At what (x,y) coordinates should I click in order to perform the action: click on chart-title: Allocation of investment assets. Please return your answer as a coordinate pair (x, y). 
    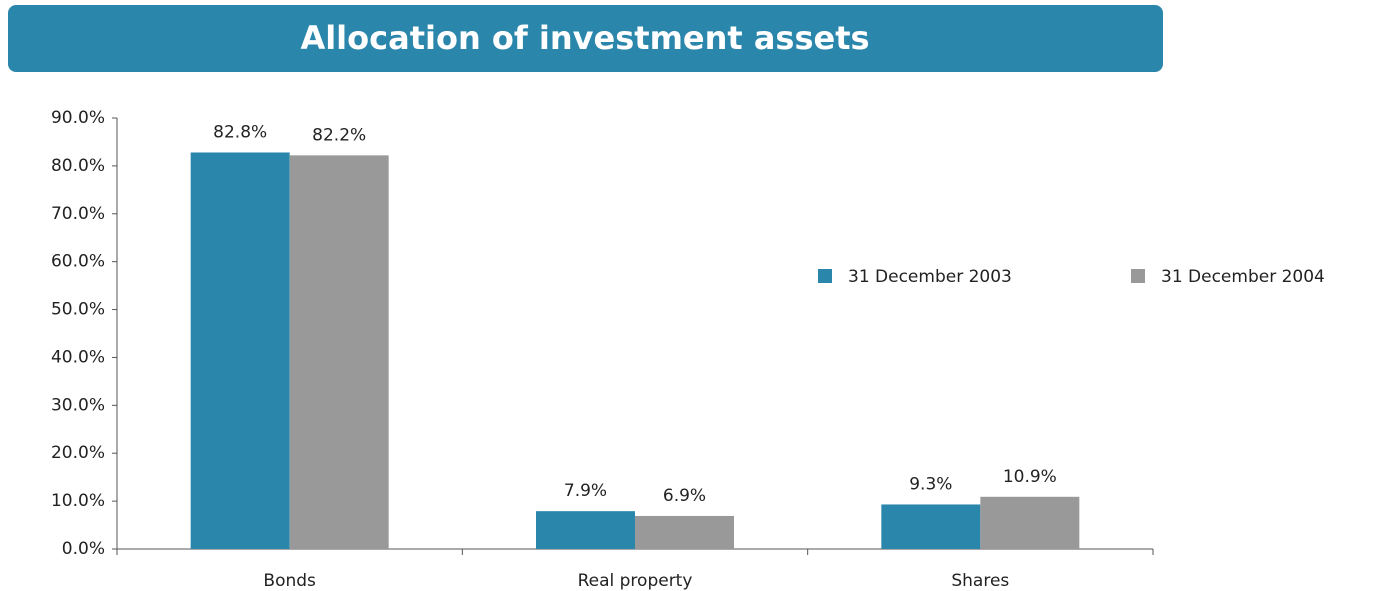
    Looking at the image, I should click on (584, 38).